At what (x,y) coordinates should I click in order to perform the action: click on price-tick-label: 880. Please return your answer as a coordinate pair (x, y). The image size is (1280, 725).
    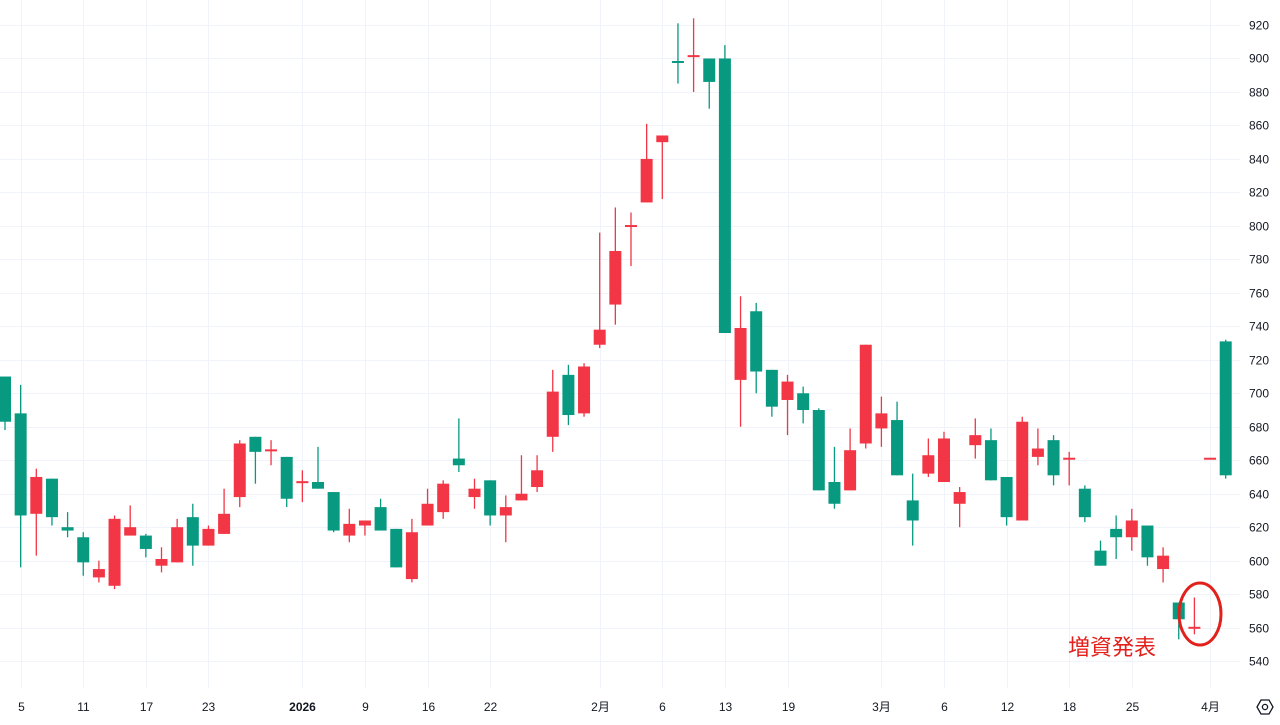
    Looking at the image, I should click on (1259, 93).